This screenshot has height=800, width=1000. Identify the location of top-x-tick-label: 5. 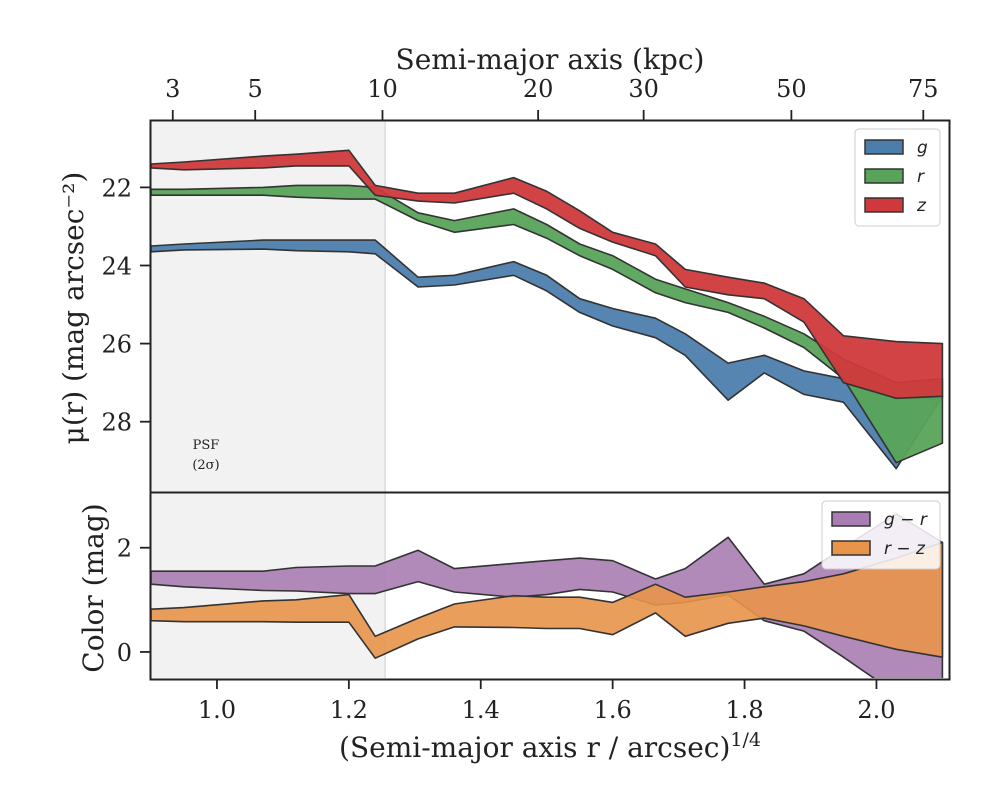
(255, 89).